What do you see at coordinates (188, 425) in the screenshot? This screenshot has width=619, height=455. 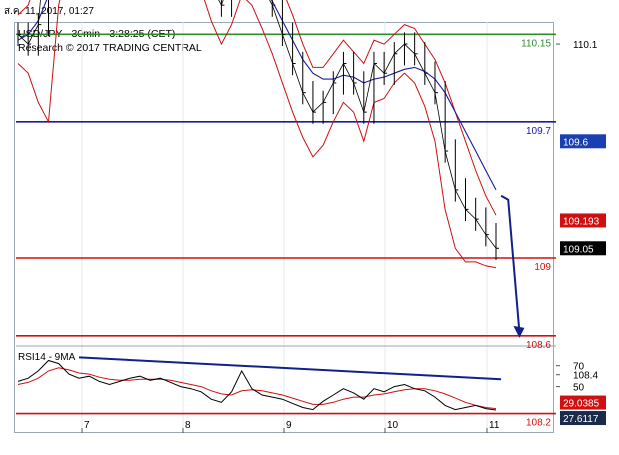 I see `x-tick-label: 8` at bounding box center [188, 425].